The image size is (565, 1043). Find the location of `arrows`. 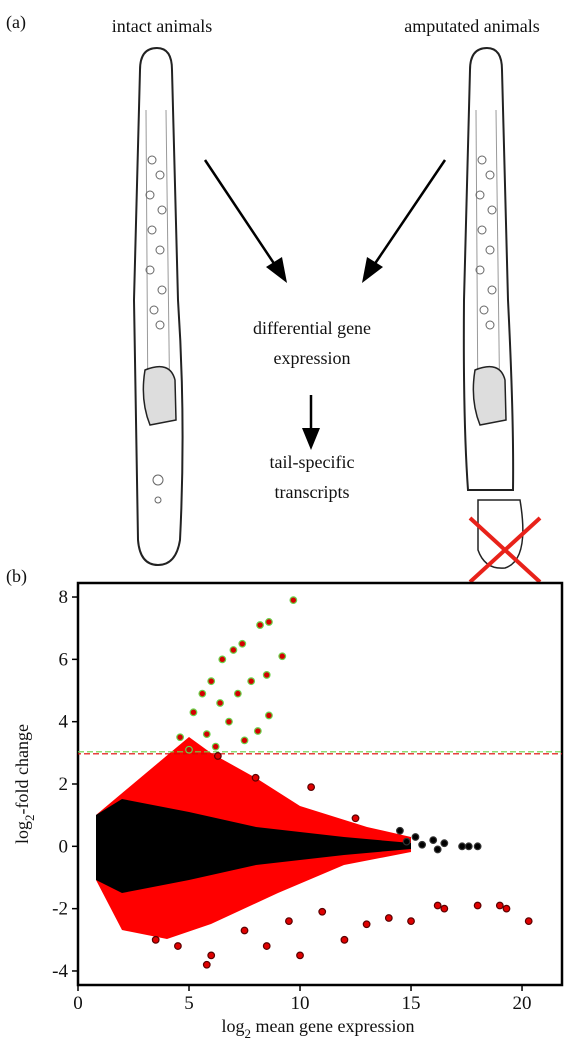

arrows is located at coordinates (325, 304).